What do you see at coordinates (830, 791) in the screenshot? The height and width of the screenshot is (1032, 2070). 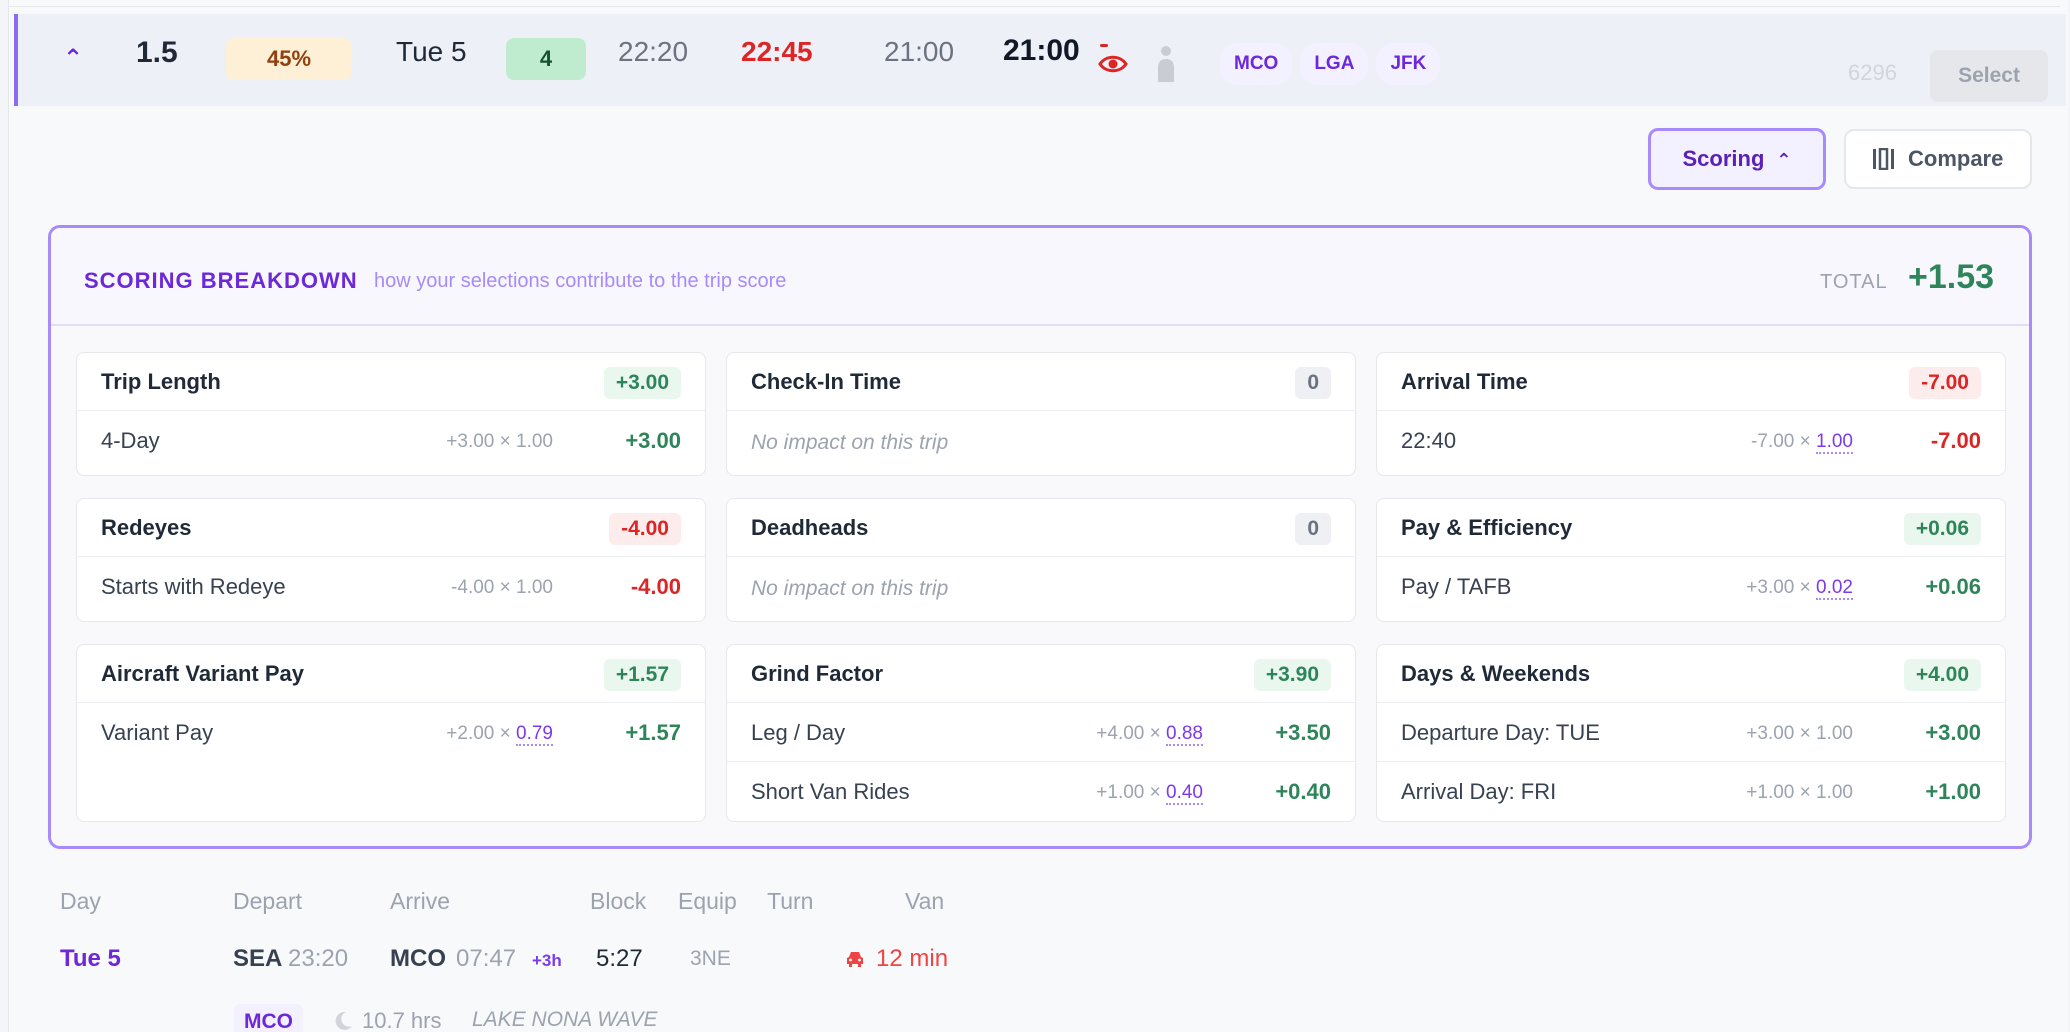 I see `score-line-label: Short Van Rides` at bounding box center [830, 791].